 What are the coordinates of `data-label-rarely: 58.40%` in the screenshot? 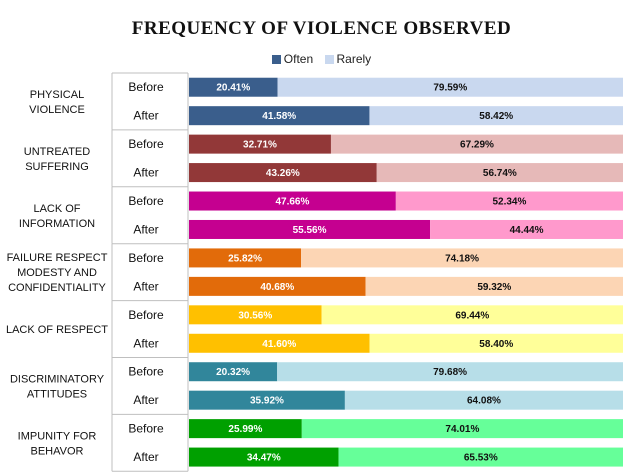 It's located at (496, 344).